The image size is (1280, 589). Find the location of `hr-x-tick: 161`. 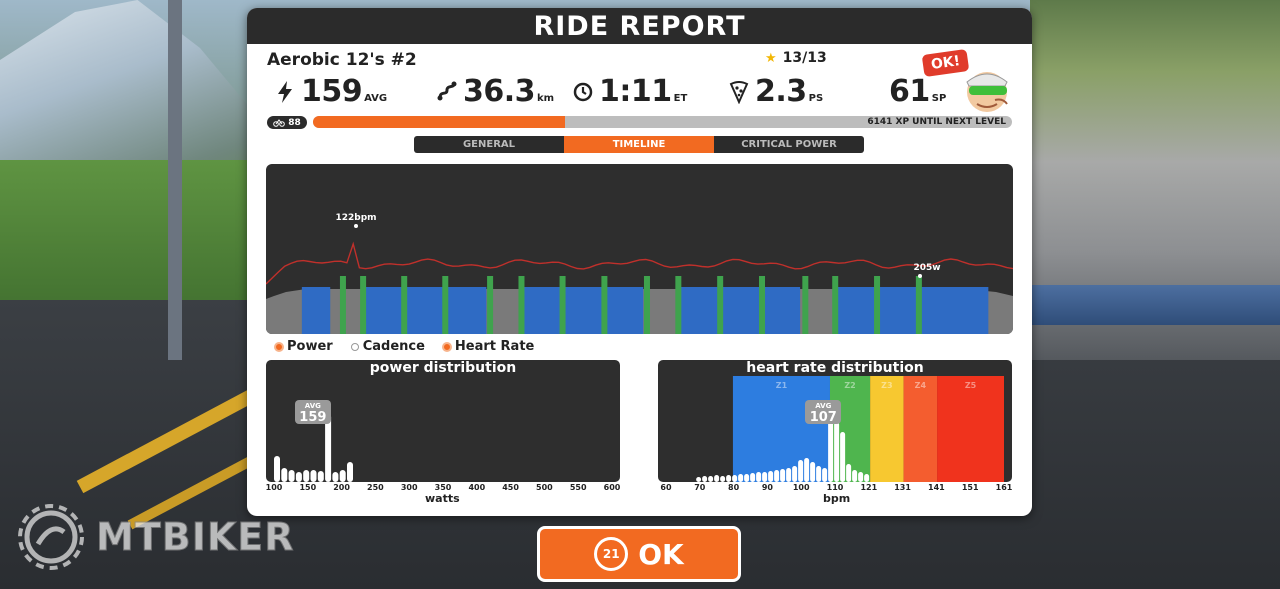

hr-x-tick: 161 is located at coordinates (1004, 487).